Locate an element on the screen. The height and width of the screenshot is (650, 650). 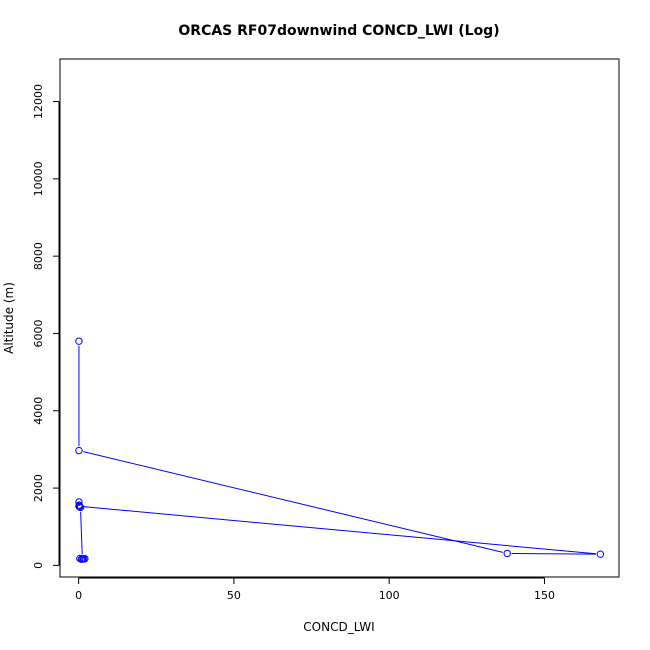
x-axis-label: CONCD_LWI is located at coordinates (338, 627).